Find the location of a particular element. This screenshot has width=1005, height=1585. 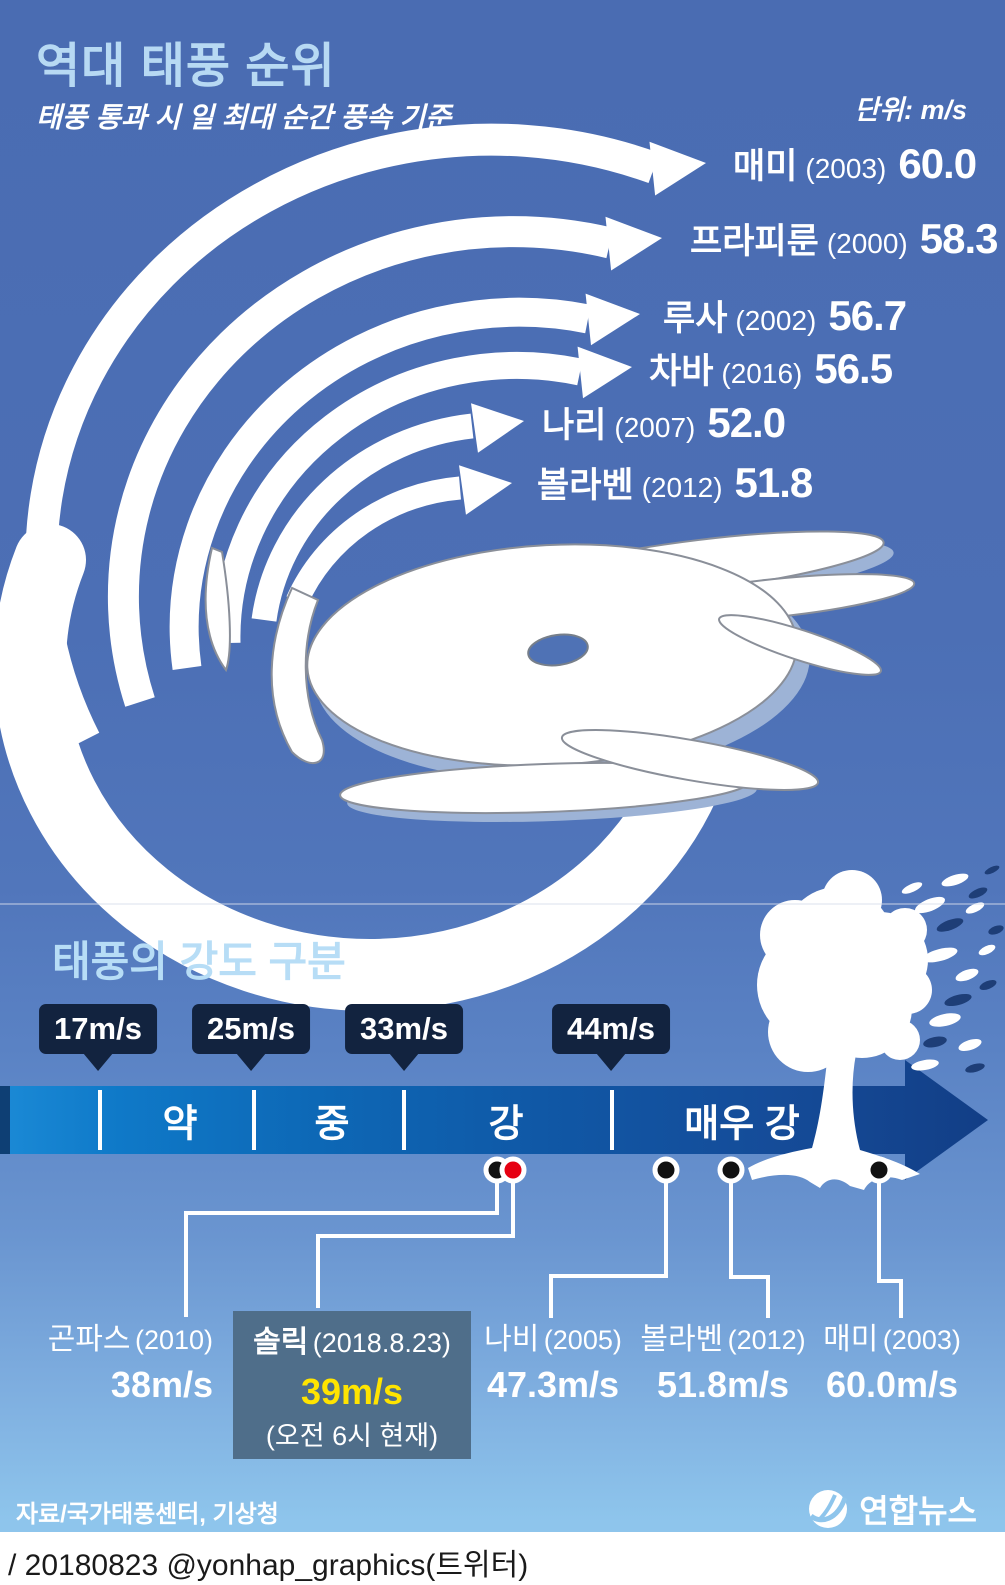

data-point-dots is located at coordinates (688, 1170).